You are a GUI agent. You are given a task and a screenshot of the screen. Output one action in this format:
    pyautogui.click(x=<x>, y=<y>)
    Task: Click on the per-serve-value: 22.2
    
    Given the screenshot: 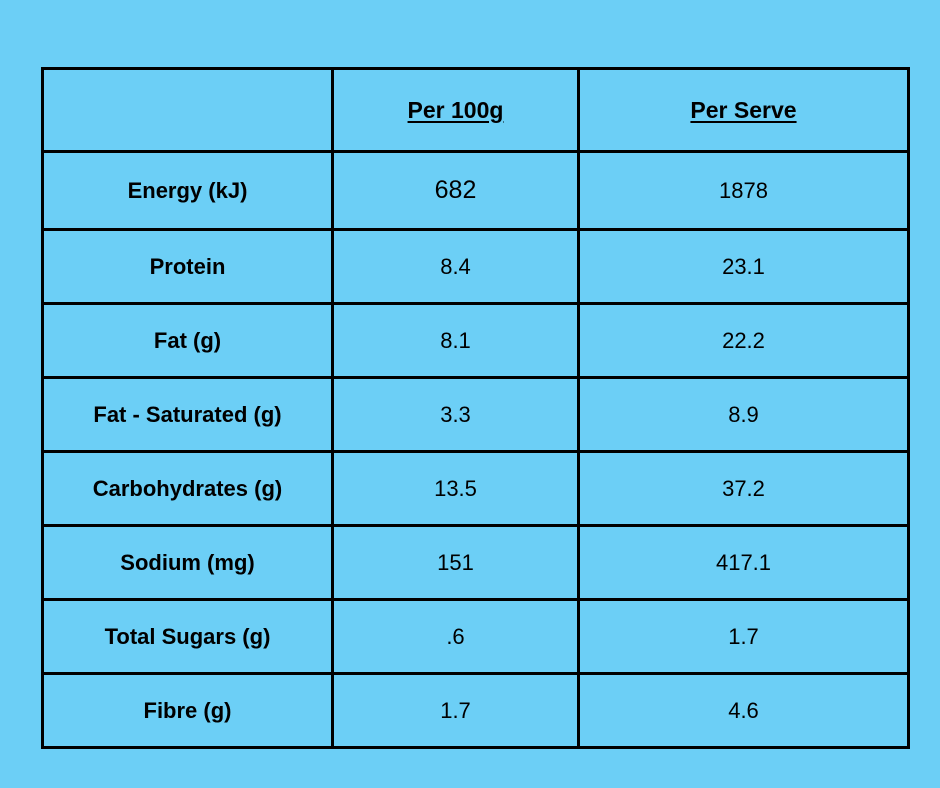 What is the action you would take?
    pyautogui.click(x=743, y=340)
    